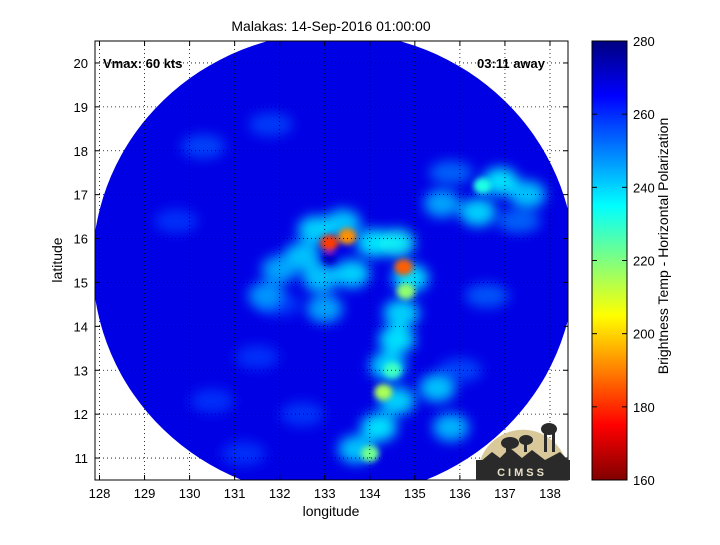  Describe the element at coordinates (505, 493) in the screenshot. I see `x-tick-label: 137` at that location.